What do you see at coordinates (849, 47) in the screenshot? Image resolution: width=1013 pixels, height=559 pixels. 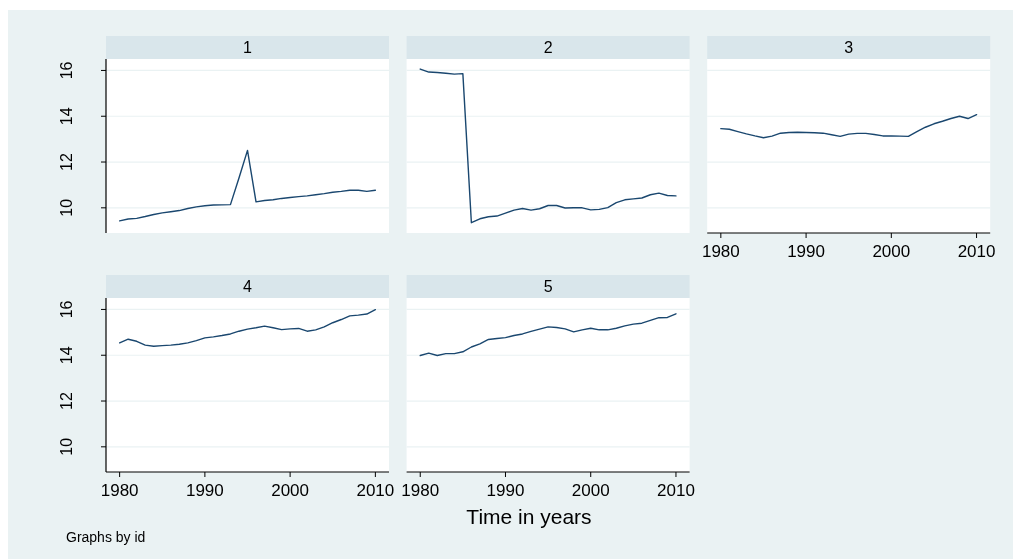 I see `chart-title: 3` at bounding box center [849, 47].